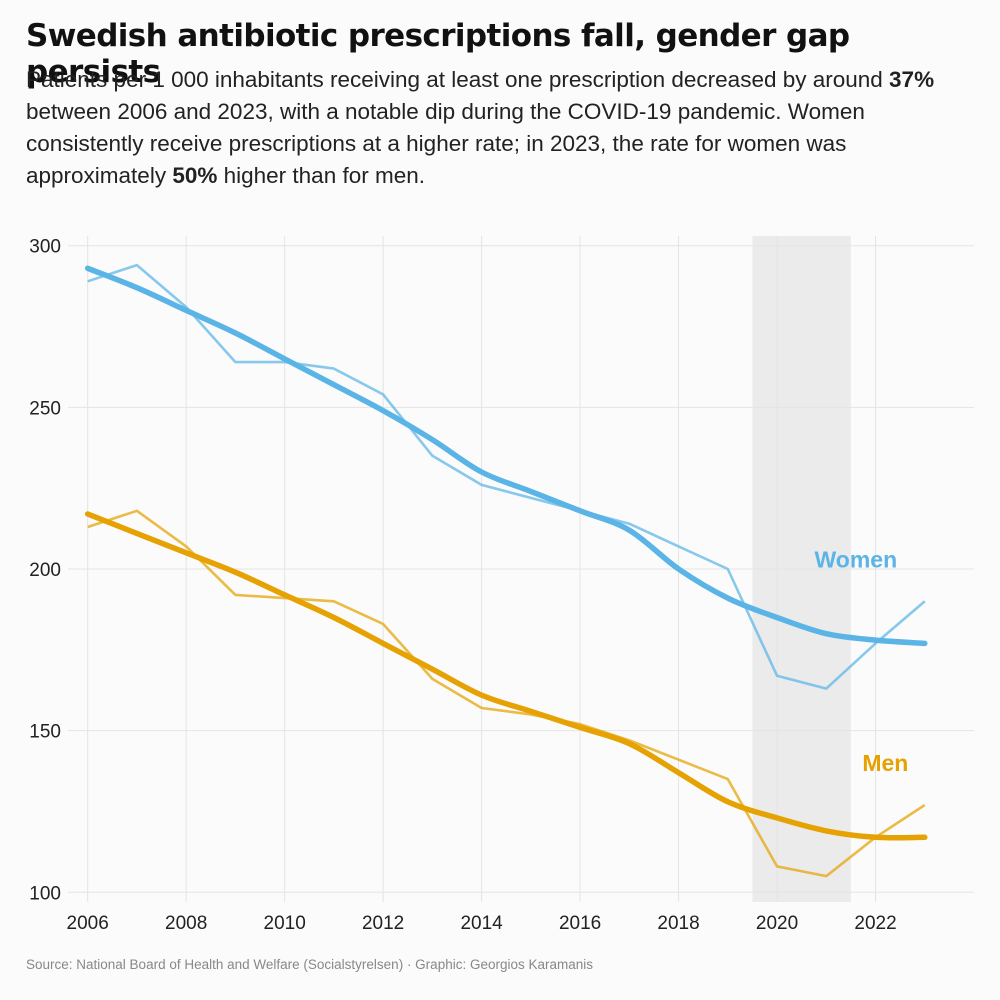  I want to click on x-tick-label: 2018, so click(678, 923).